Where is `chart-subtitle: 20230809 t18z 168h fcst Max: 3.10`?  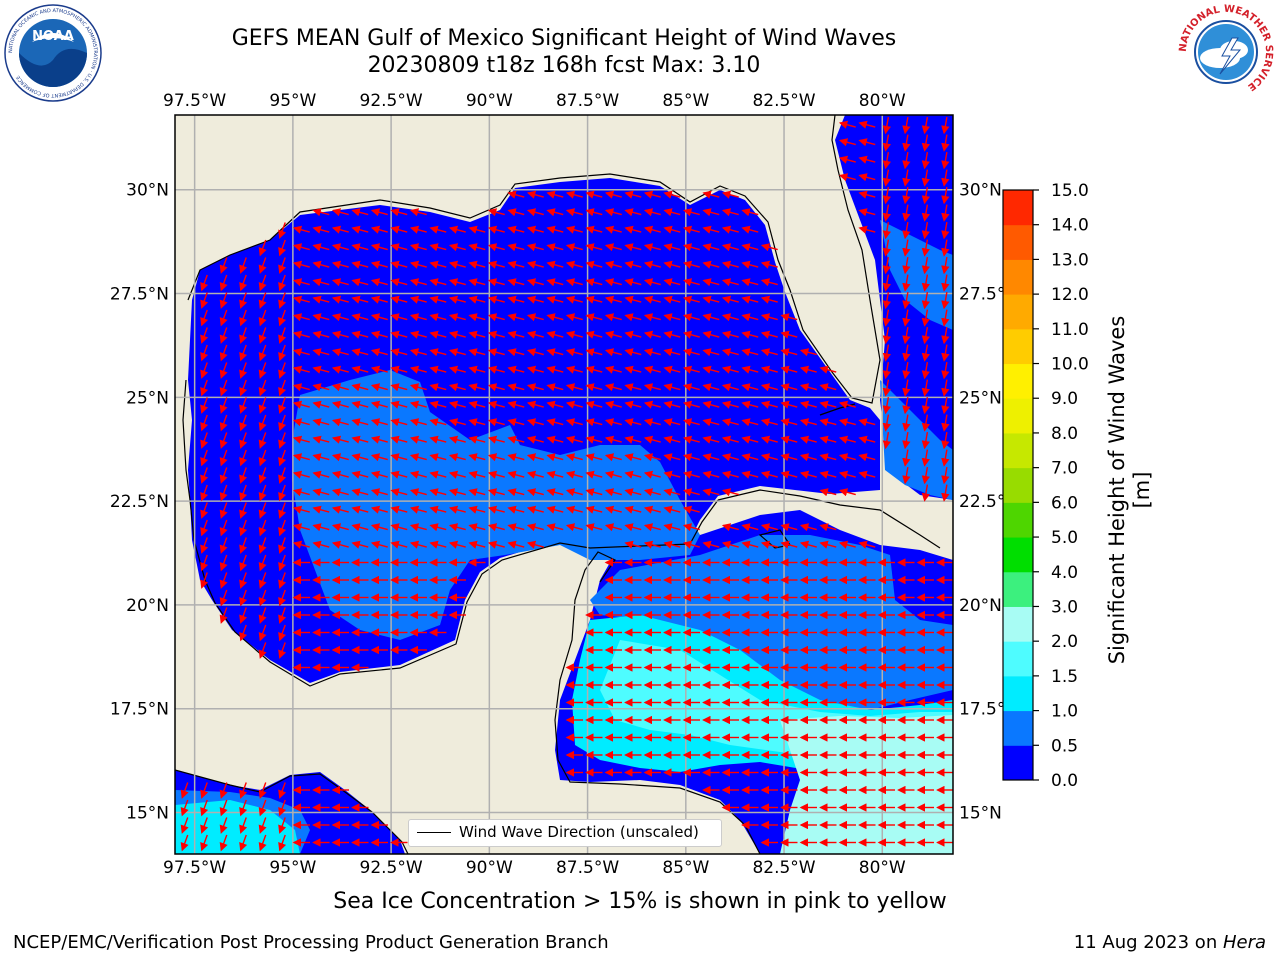
chart-subtitle: 20230809 t18z 168h fcst Max: 3.10 is located at coordinates (564, 65).